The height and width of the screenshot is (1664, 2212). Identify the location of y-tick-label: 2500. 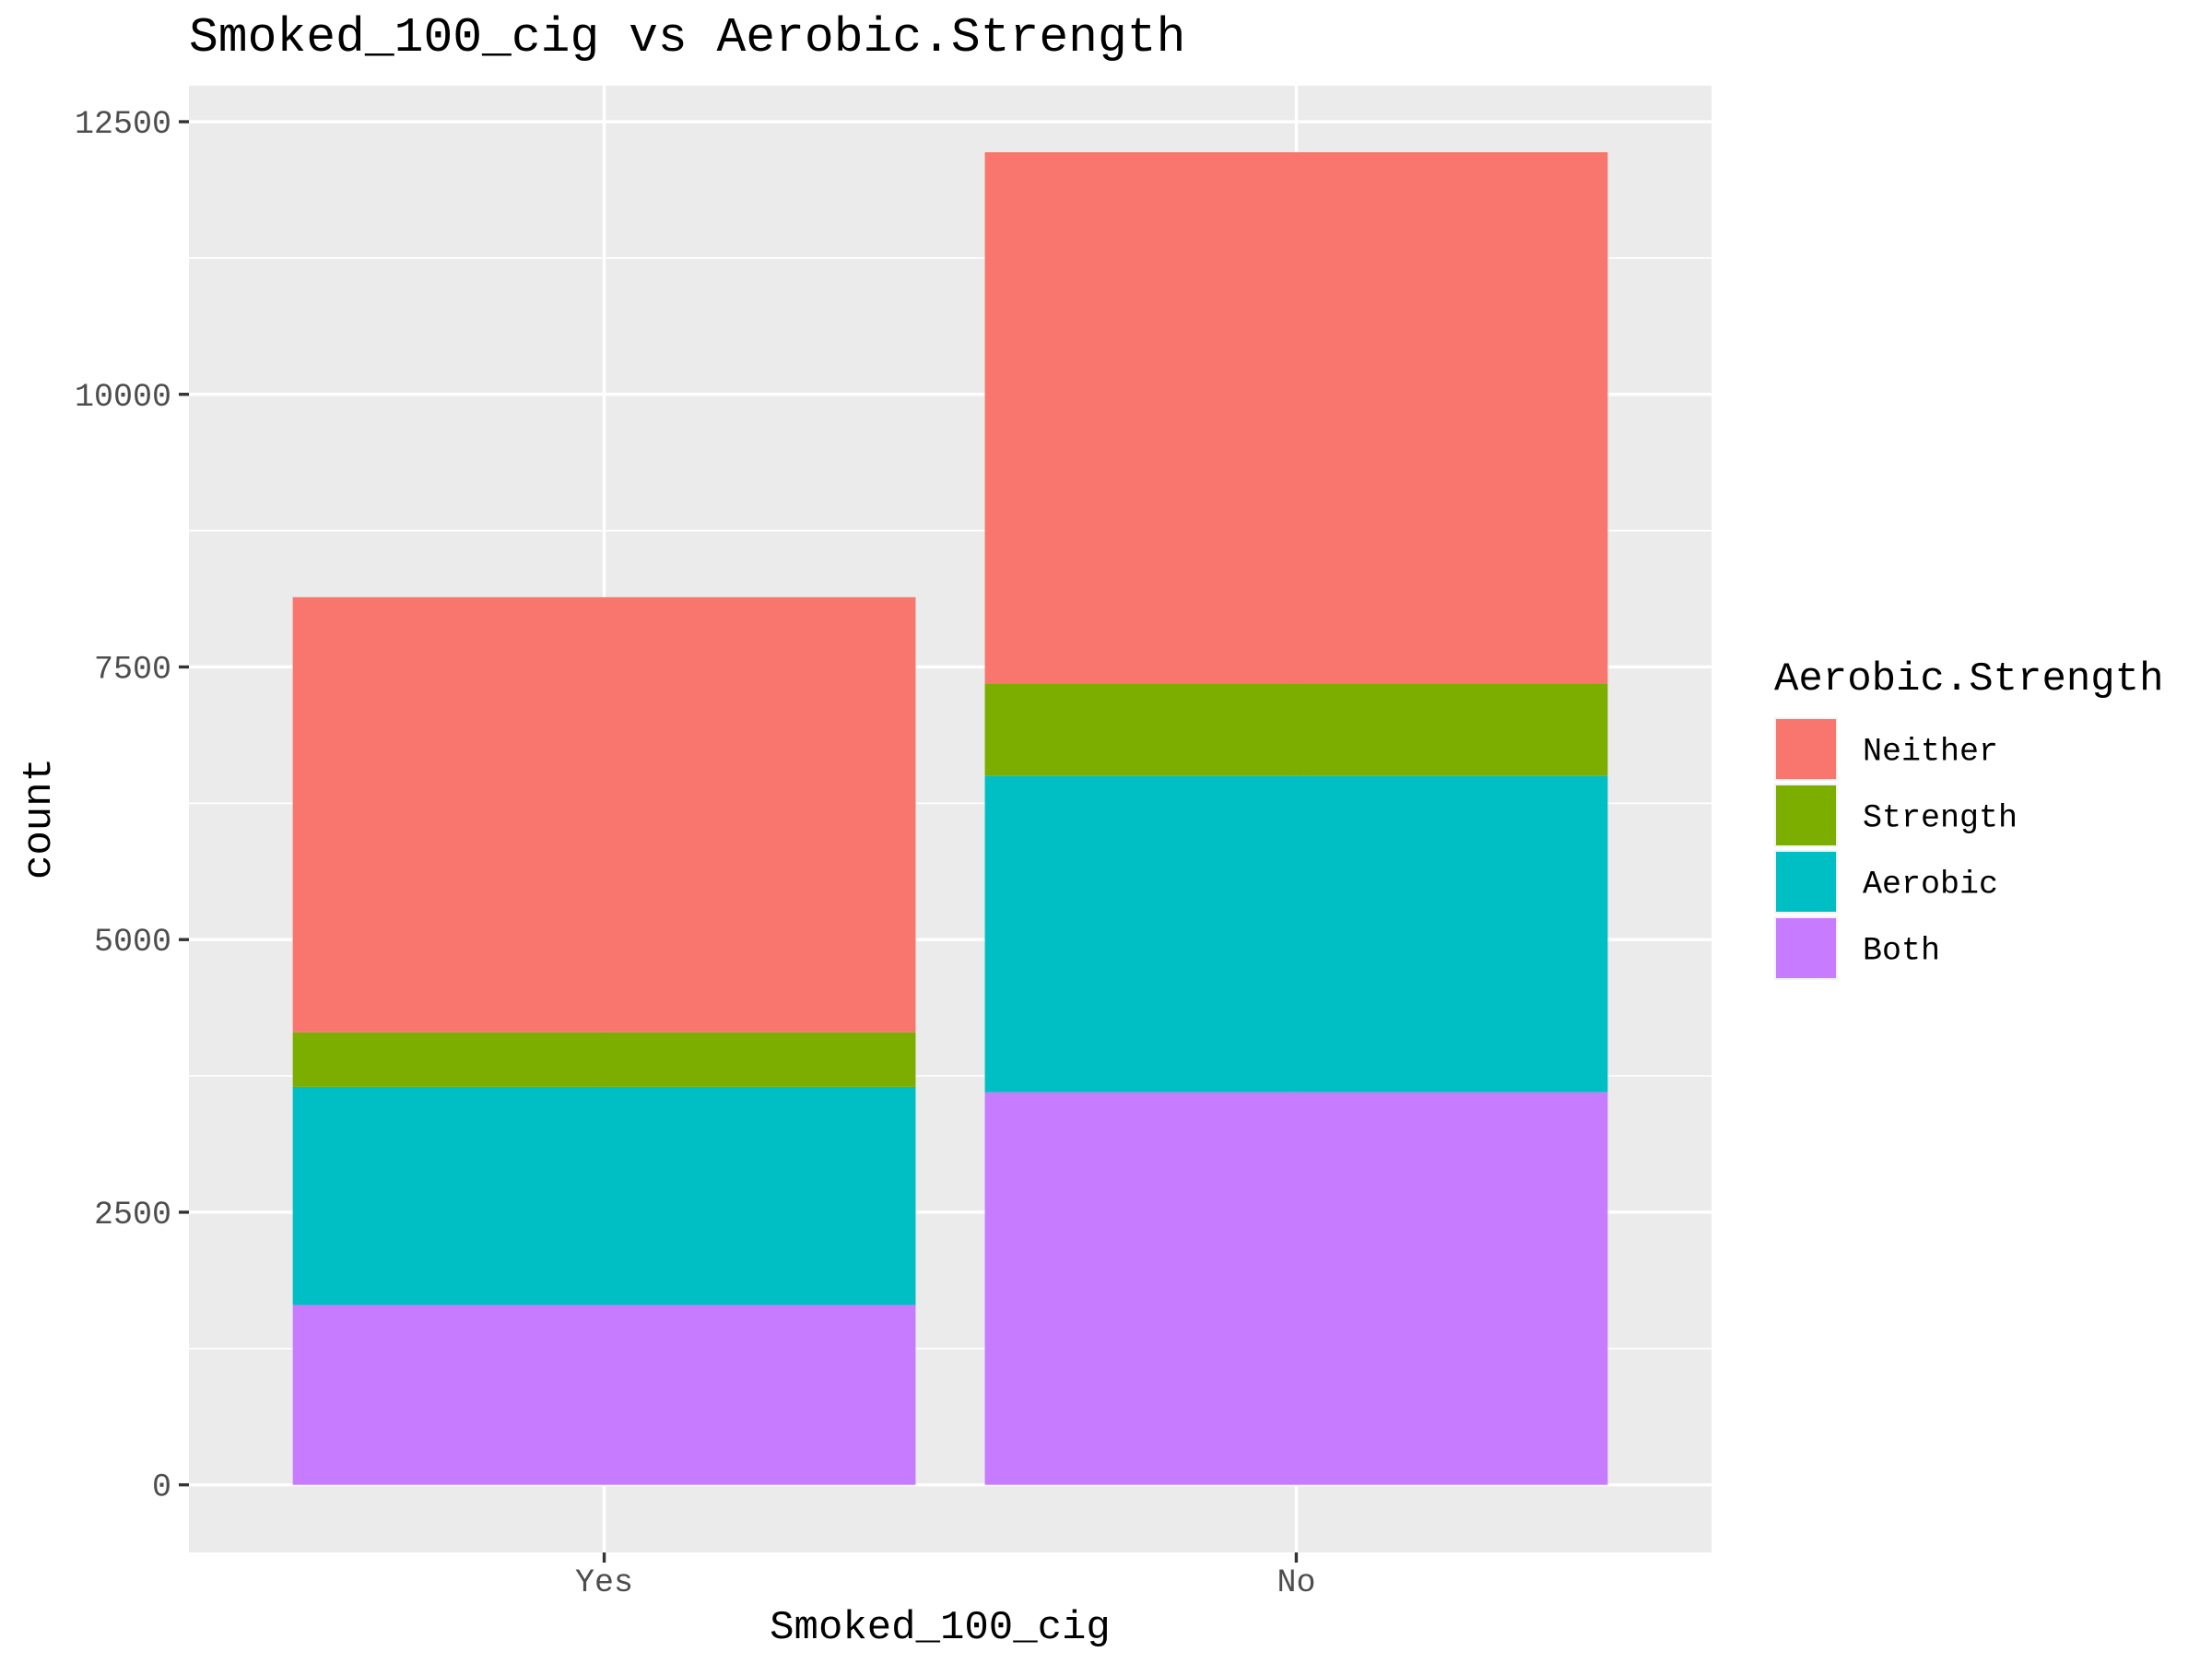
(132, 1215).